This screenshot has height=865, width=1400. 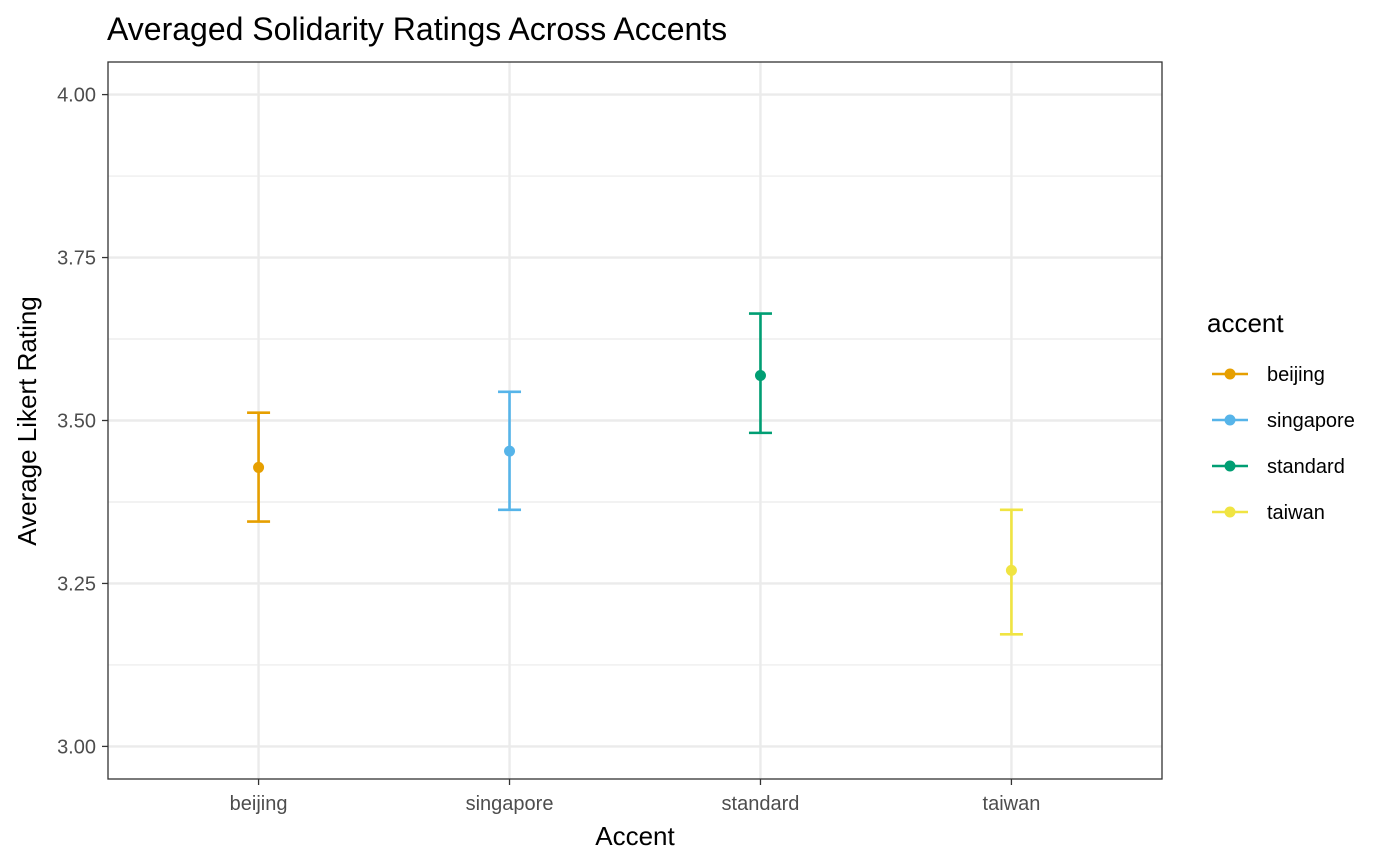 I want to click on x-tick-label: taiwan, so click(x=1012, y=804).